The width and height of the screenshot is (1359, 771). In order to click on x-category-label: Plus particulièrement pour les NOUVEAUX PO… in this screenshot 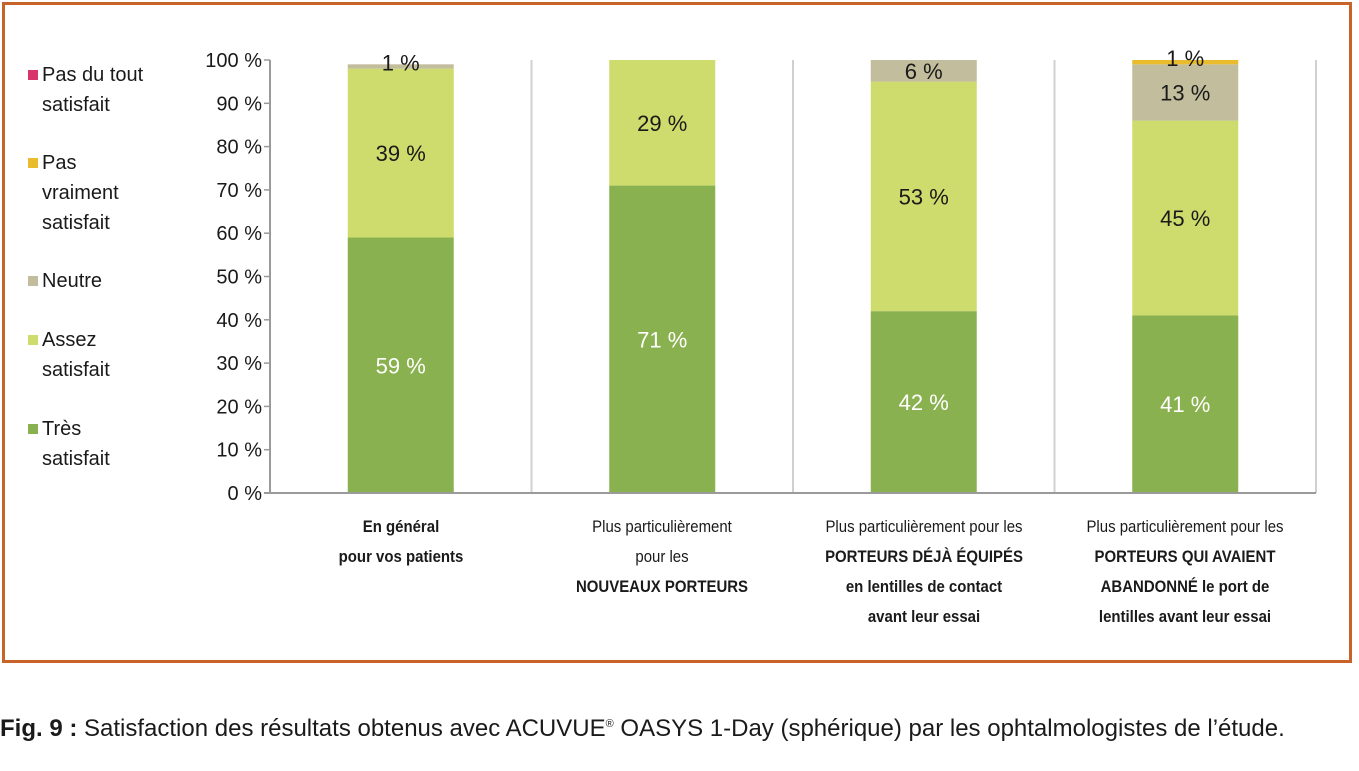, I will do `click(662, 557)`.